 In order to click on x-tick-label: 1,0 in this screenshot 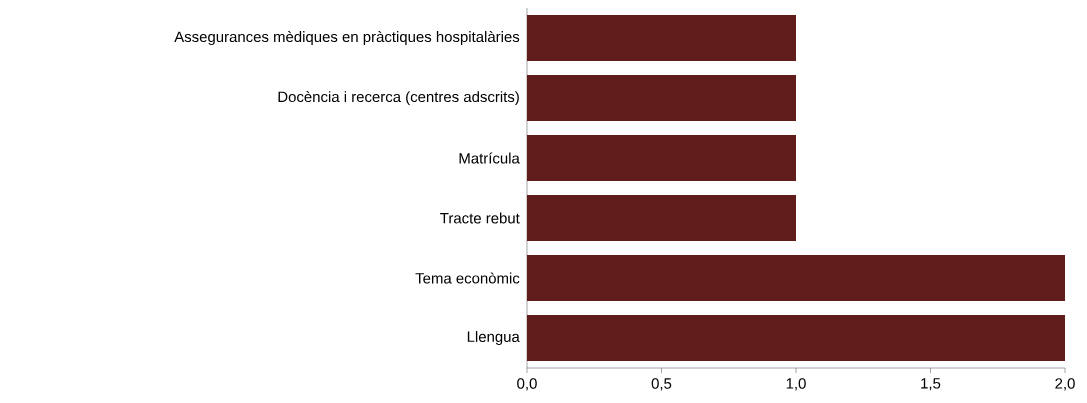, I will do `click(796, 384)`.